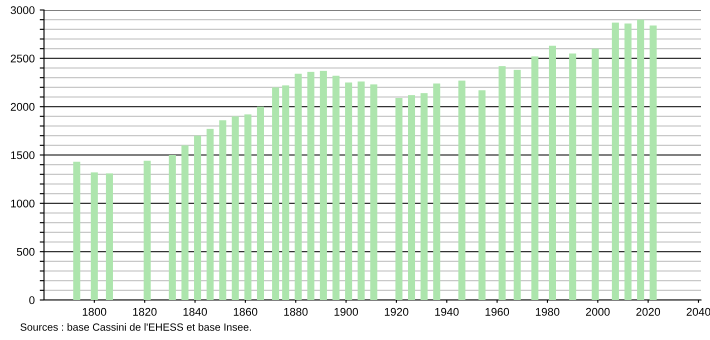 This screenshot has height=340, width=710. What do you see at coordinates (246, 312) in the screenshot?
I see `x-tick-label: 1860` at bounding box center [246, 312].